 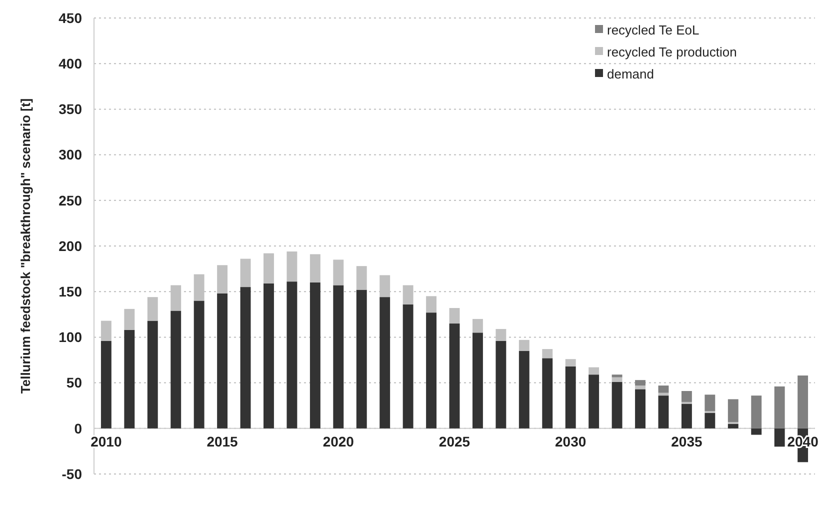 I want to click on legend-label: recycled Te production, so click(x=672, y=52).